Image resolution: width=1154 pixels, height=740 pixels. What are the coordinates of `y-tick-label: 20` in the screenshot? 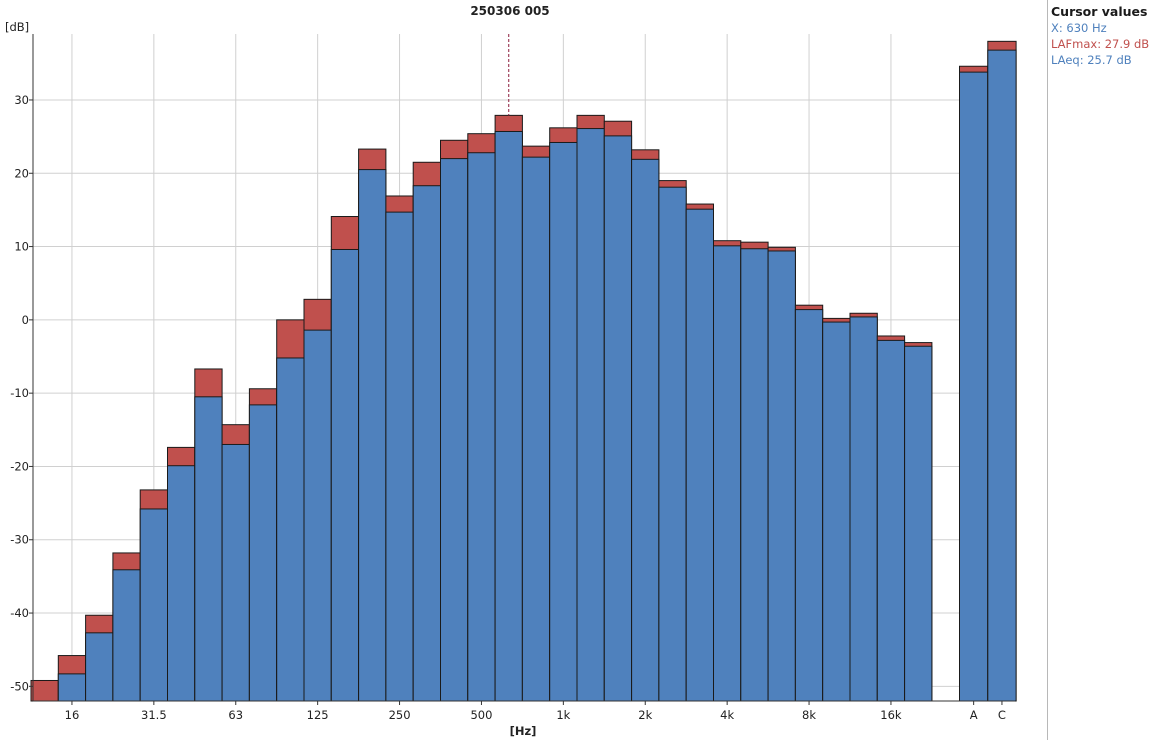 It's located at (21, 173).